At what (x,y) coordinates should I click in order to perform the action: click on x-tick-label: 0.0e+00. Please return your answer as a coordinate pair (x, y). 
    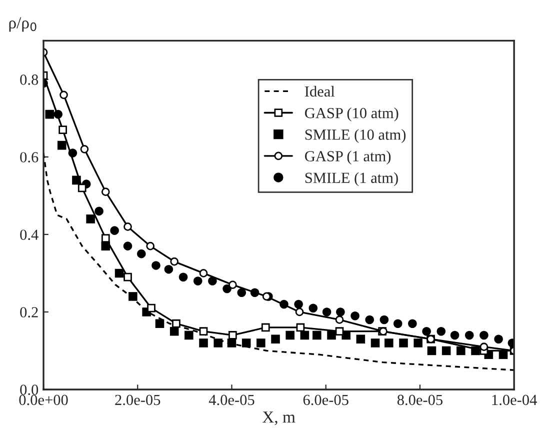
    Looking at the image, I should click on (43, 400).